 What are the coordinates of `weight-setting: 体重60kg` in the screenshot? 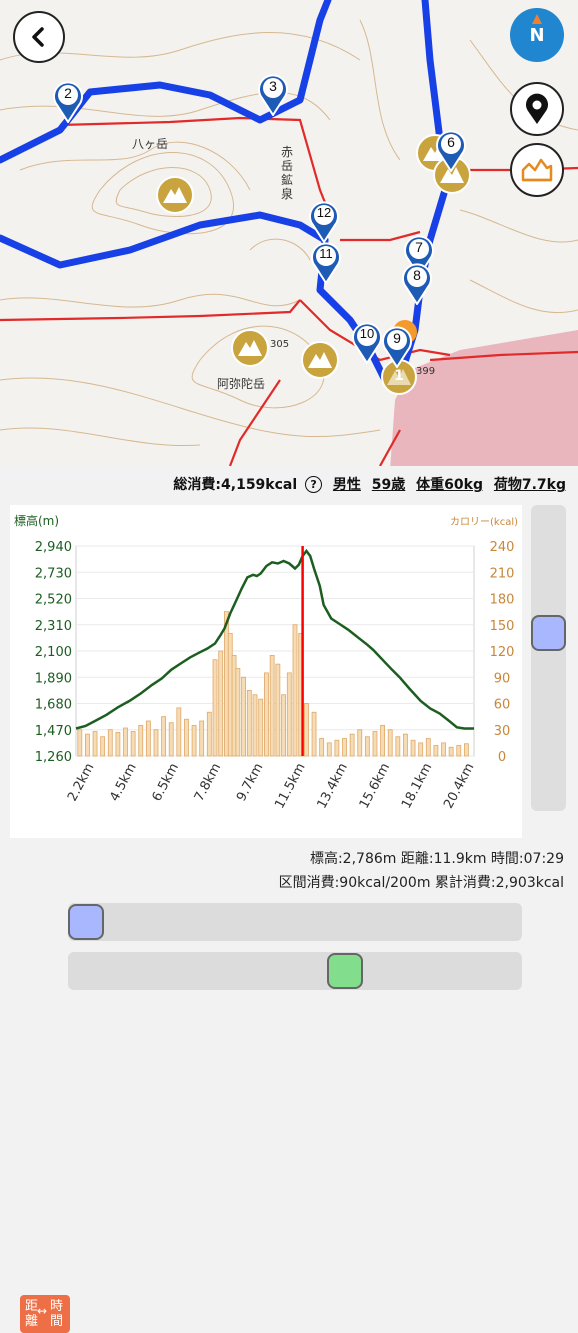 It's located at (449, 485).